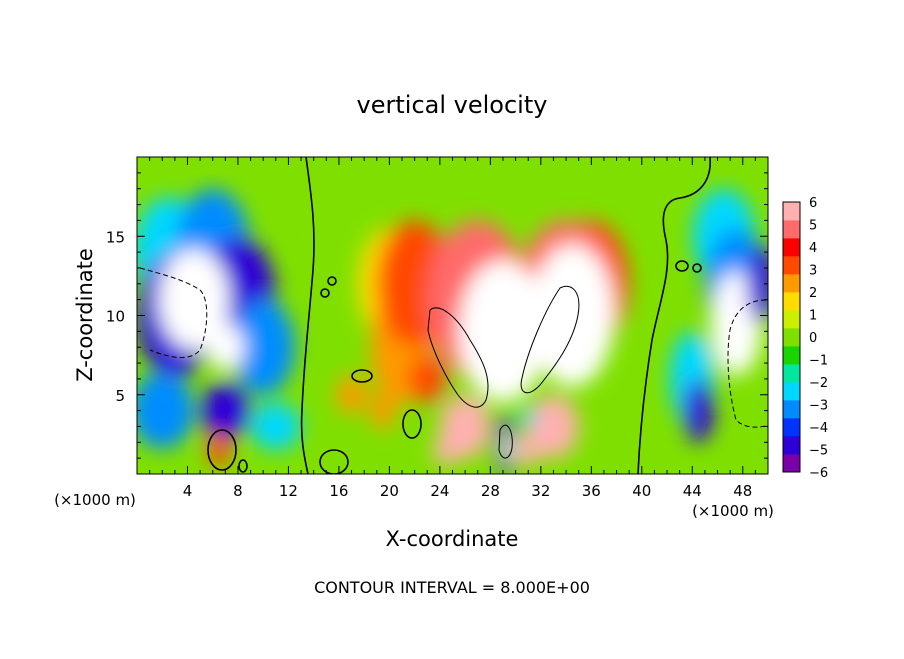  What do you see at coordinates (813, 203) in the screenshot?
I see `colorbar-tick-label: 6` at bounding box center [813, 203].